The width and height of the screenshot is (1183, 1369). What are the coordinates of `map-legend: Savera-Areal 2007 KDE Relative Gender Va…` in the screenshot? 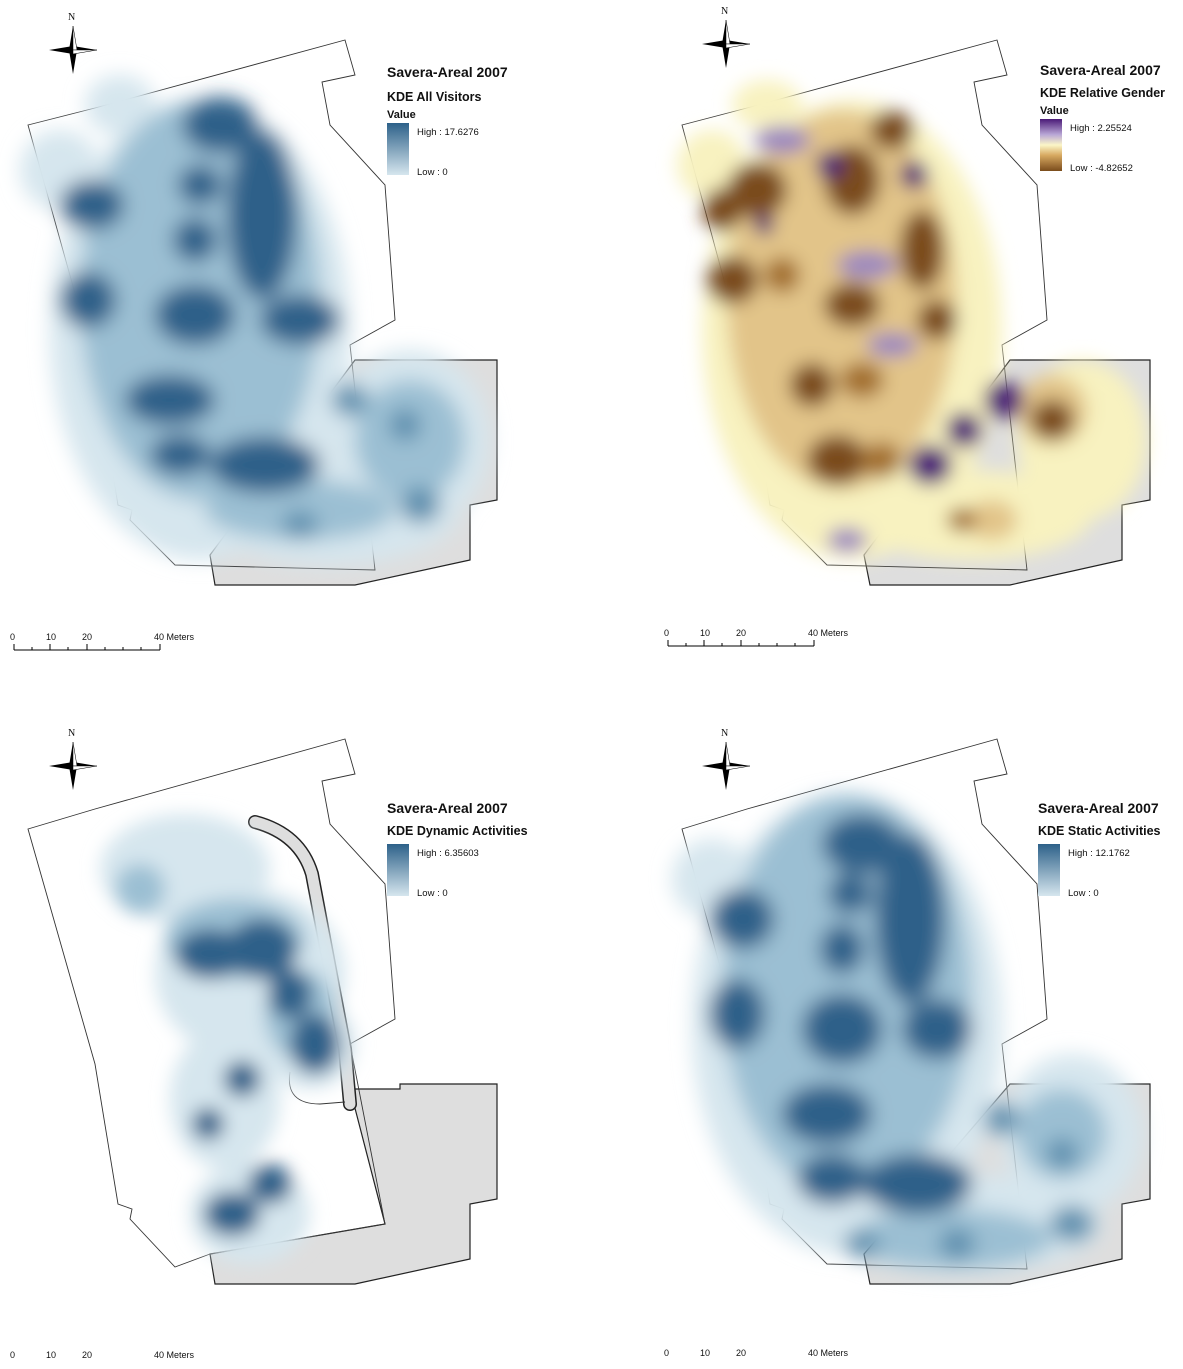 It's located at (1102, 118).